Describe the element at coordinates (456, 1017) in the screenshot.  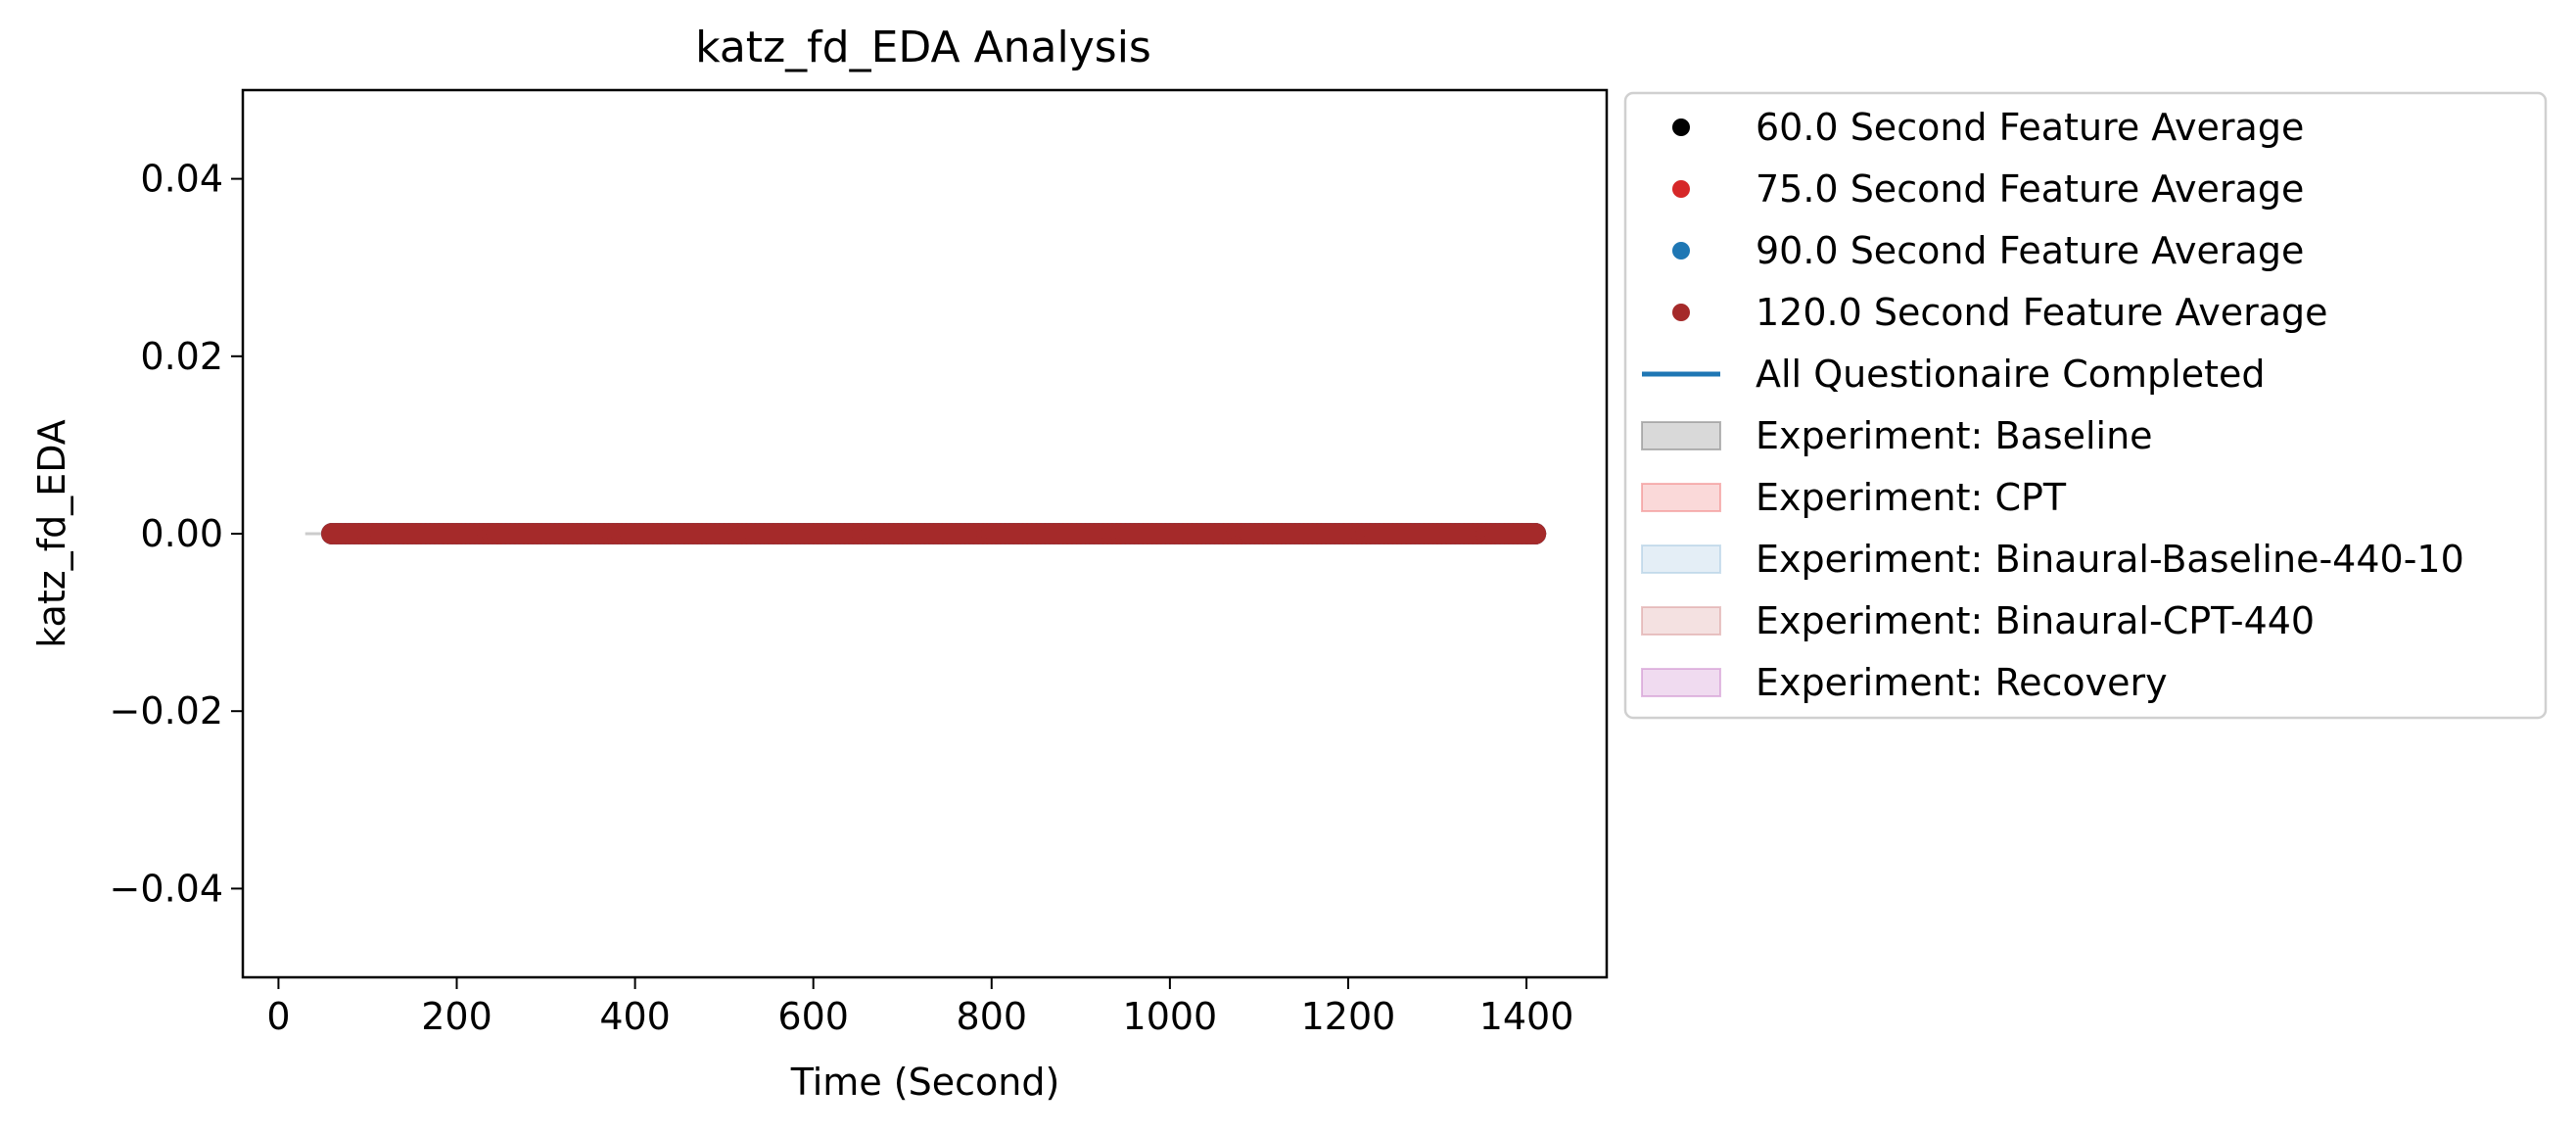
I see `x-tick-label: 200` at that location.